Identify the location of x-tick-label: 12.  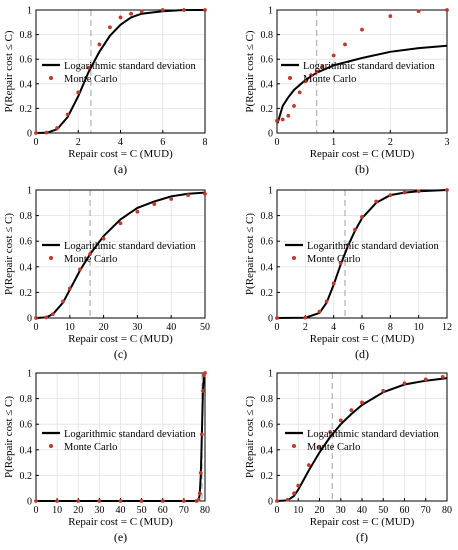
(447, 327).